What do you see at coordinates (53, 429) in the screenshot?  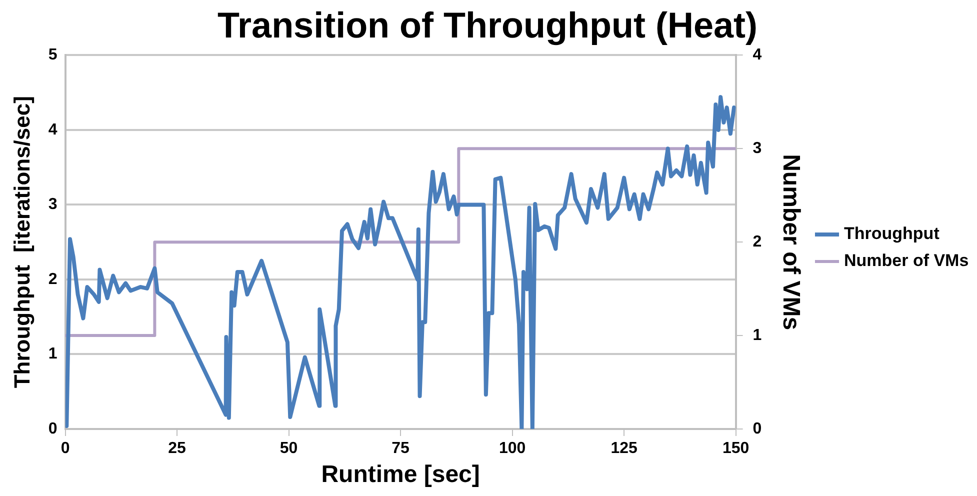 I see `y-tick-label: 0` at bounding box center [53, 429].